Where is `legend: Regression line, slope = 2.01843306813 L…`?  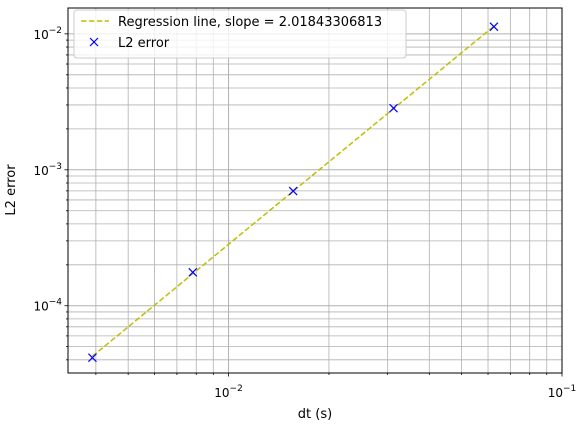 legend: Regression line, slope = 2.01843306813 L… is located at coordinates (240, 34).